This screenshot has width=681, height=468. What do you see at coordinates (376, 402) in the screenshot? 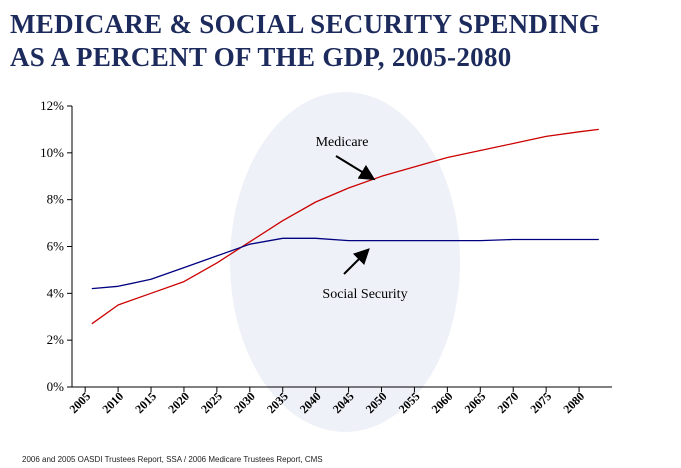
I see `x-tick-label: 2050` at bounding box center [376, 402].